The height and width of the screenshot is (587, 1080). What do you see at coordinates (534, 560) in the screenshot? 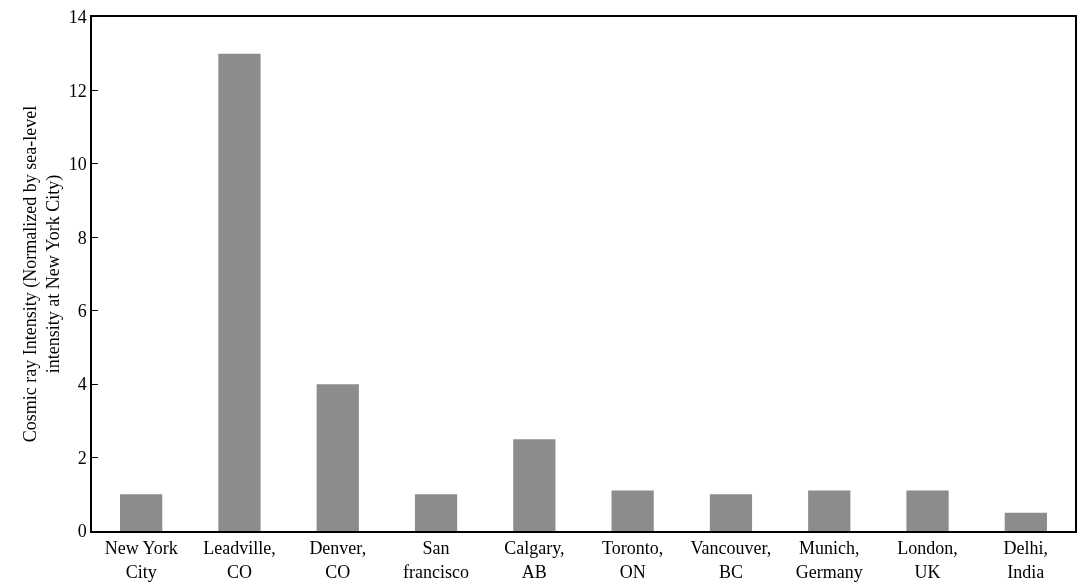
I see `x-tick-label: Calgary, AB` at bounding box center [534, 560].